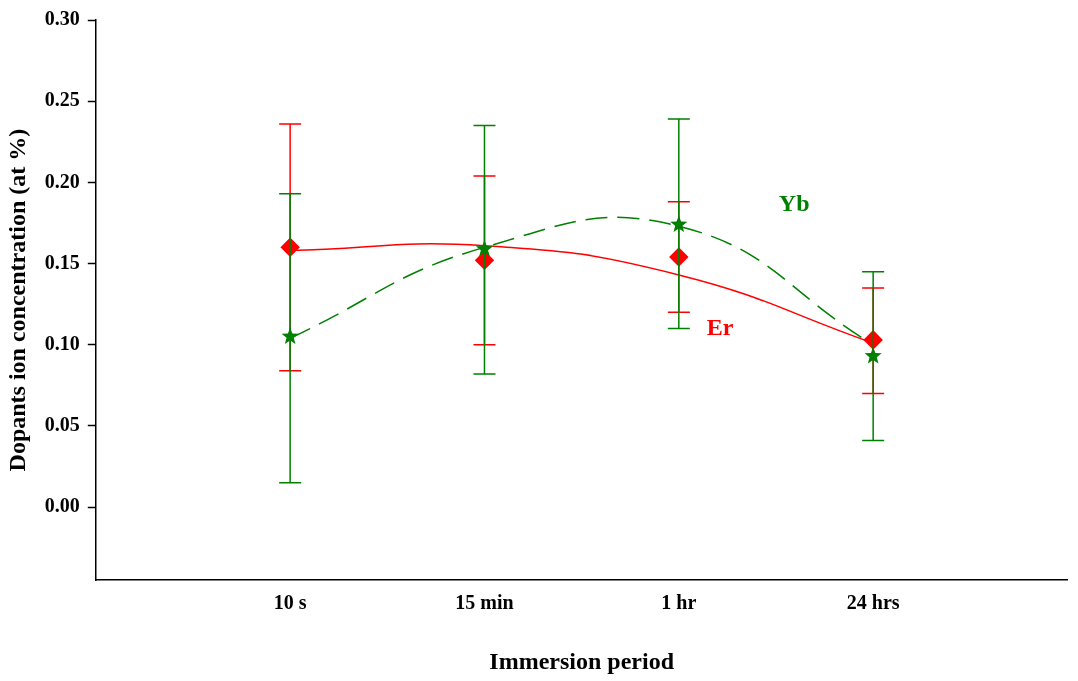 The height and width of the screenshot is (681, 1078). What do you see at coordinates (62, 99) in the screenshot?
I see `y-tick-label: 0.25` at bounding box center [62, 99].